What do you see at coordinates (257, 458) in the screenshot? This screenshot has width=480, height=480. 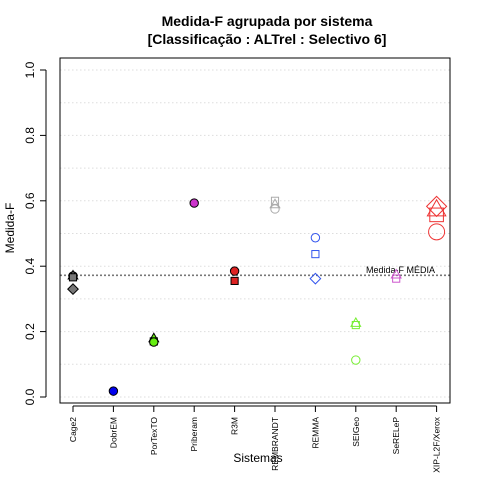 I see `x-axis-label: Sistemas` at bounding box center [257, 458].